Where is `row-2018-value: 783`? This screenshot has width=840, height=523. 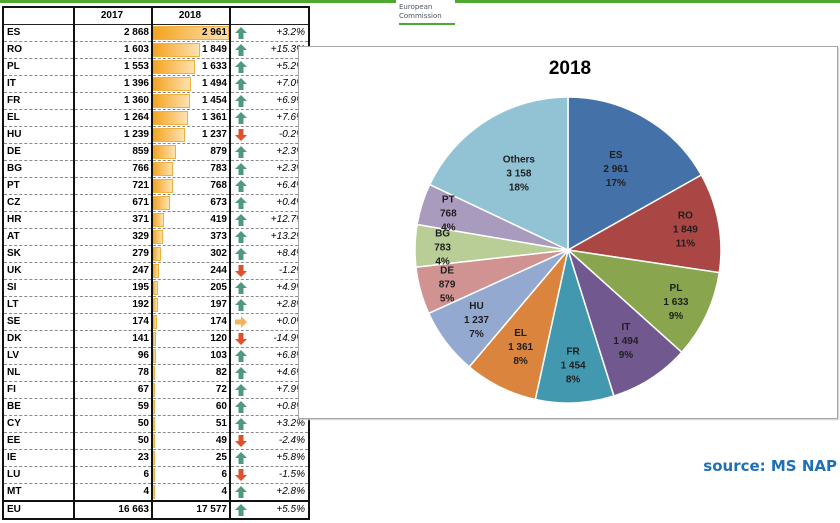
row-2018-value: 783 is located at coordinates (218, 168).